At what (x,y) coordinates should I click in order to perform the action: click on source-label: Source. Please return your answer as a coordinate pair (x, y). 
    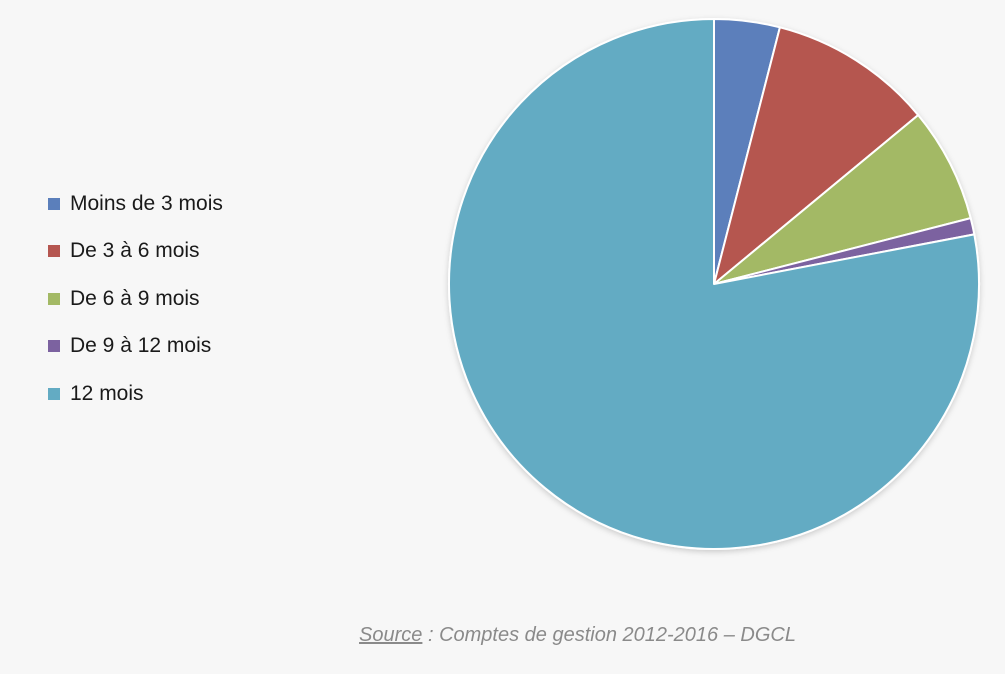
    Looking at the image, I should click on (391, 635).